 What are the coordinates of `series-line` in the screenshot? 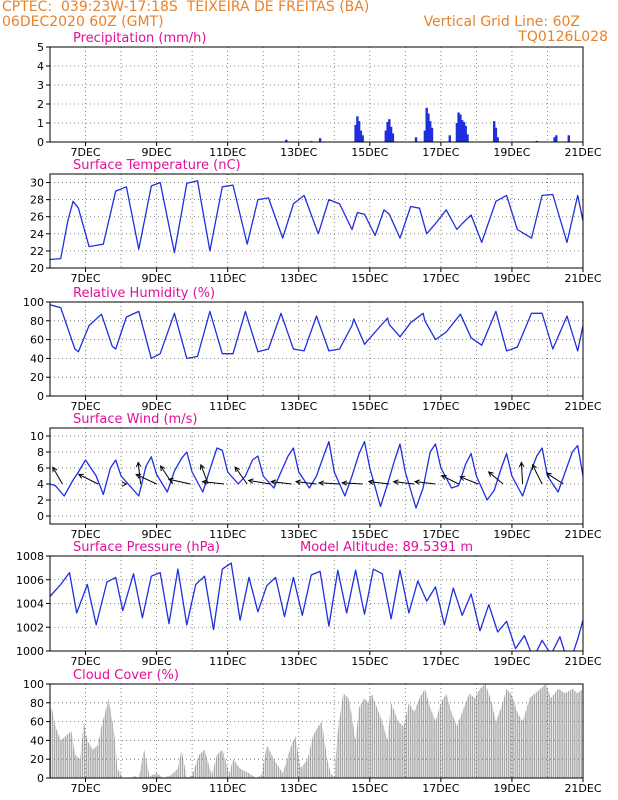 It's located at (316, 606).